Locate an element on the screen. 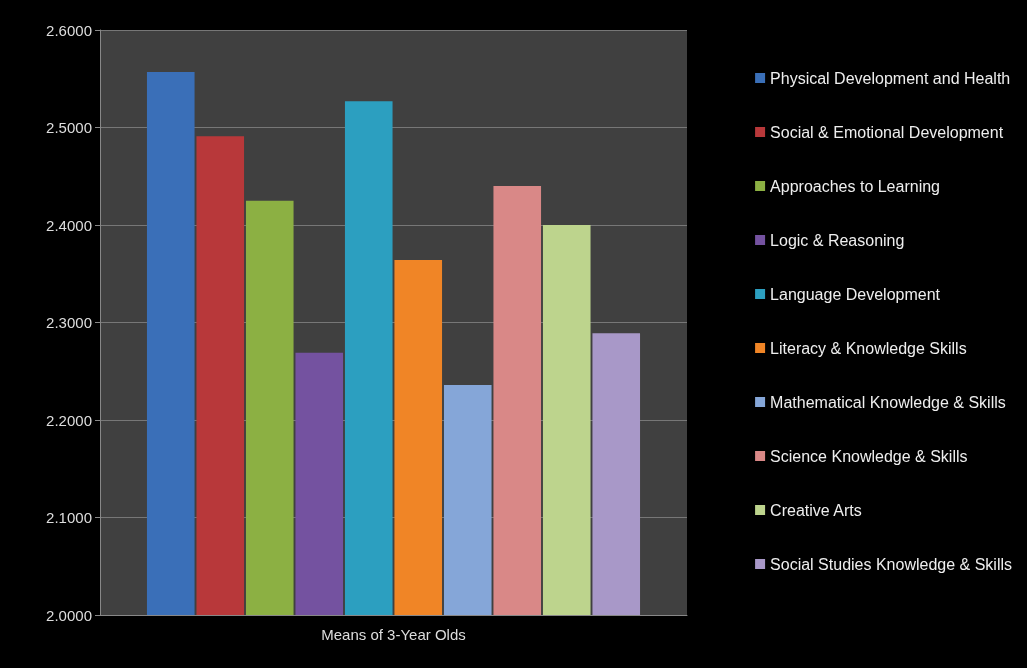 The width and height of the screenshot is (1027, 668). legend-label: Approaches to Learning is located at coordinates (855, 186).